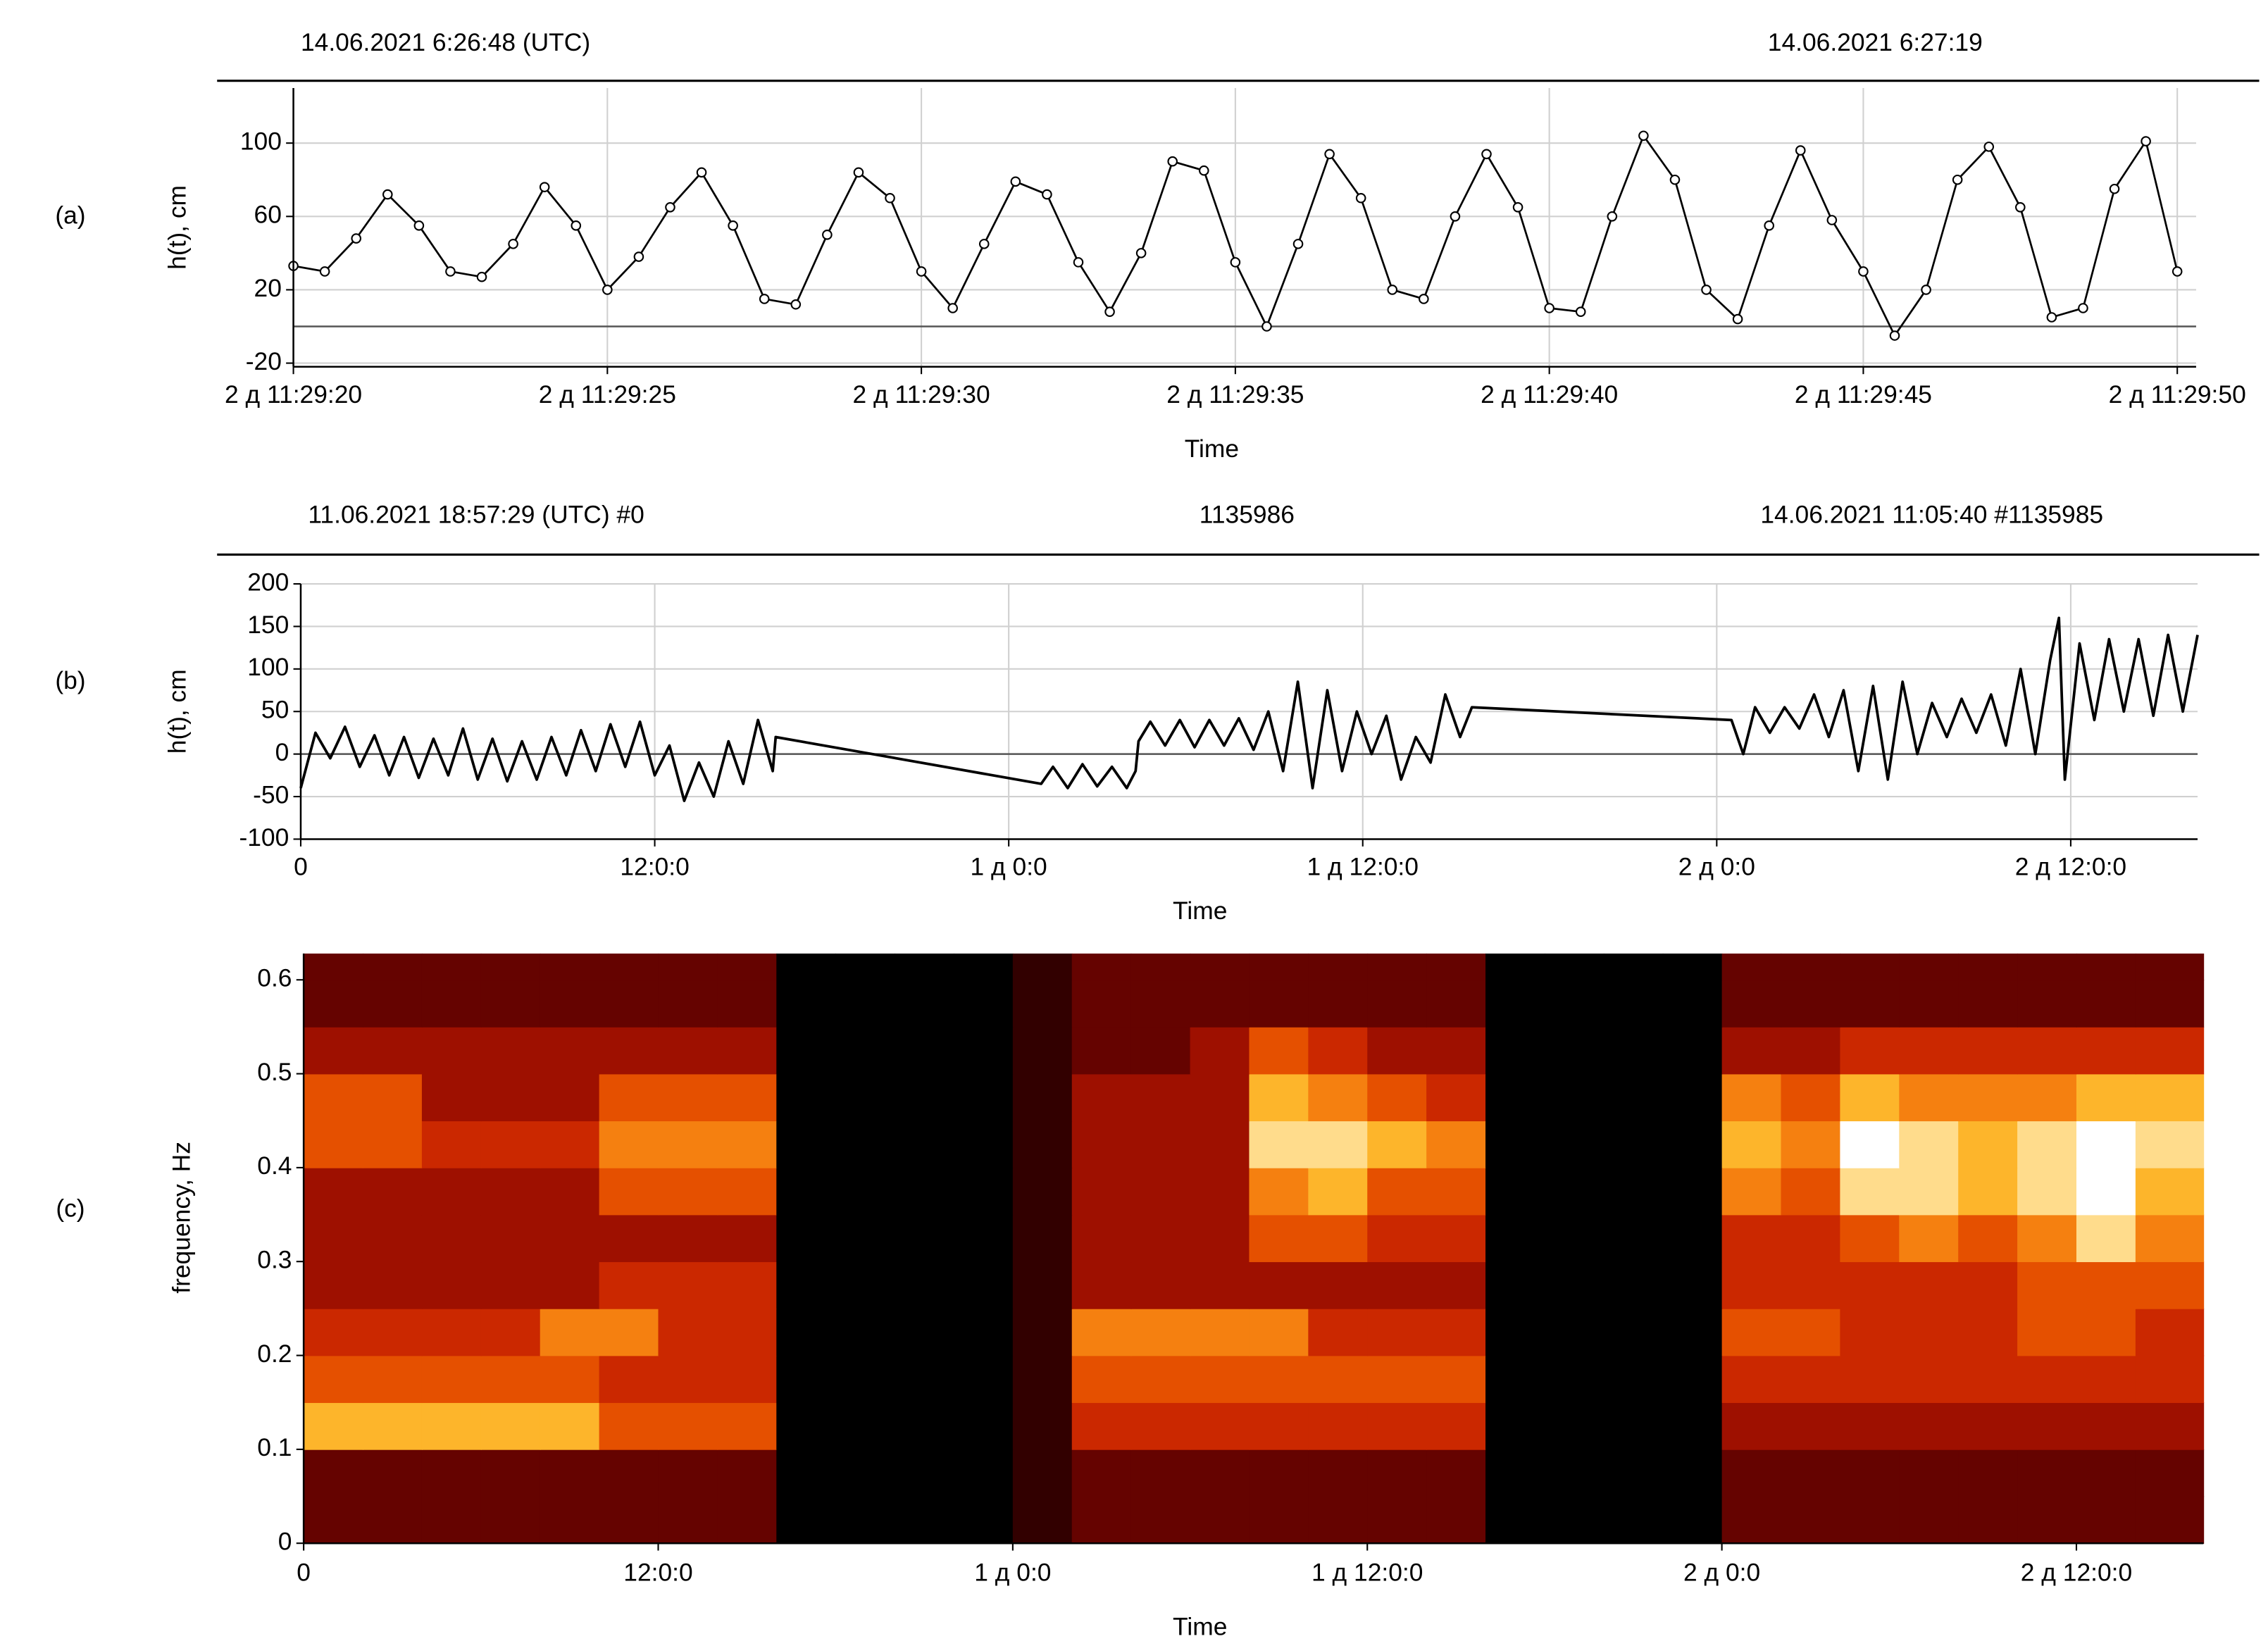 The height and width of the screenshot is (1641, 2268). I want to click on panel-label: (c), so click(70, 1209).